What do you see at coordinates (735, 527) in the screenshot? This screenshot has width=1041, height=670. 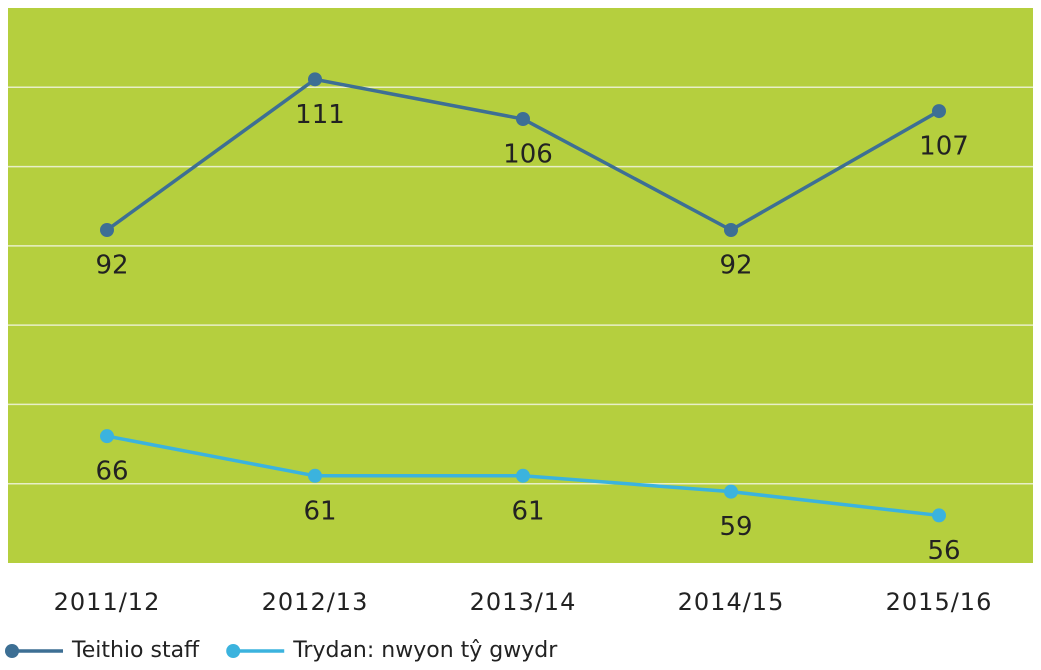 I see `data-label: 59` at bounding box center [735, 527].